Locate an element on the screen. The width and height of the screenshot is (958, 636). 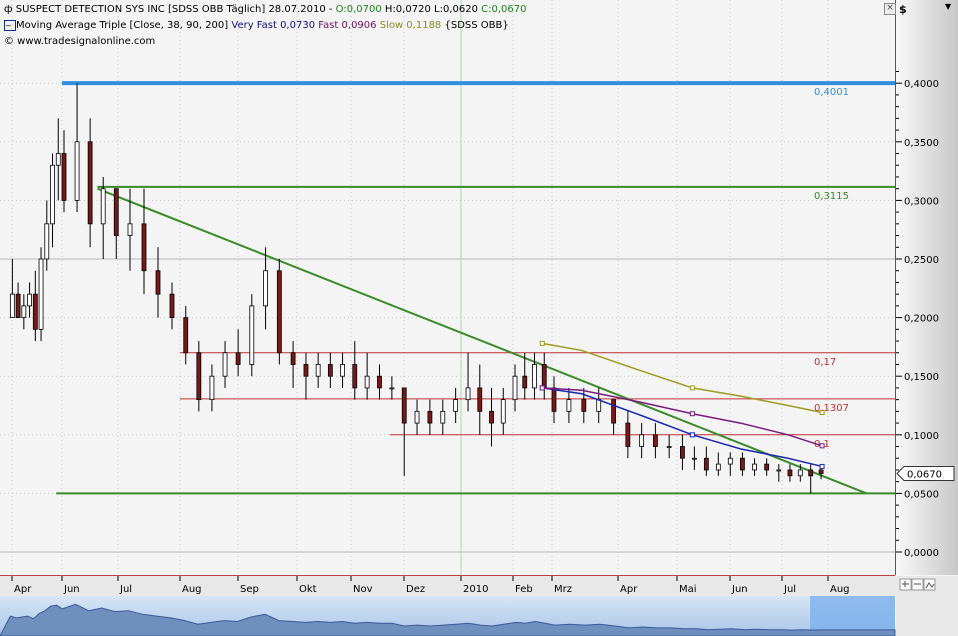
x-tick-label: Jul is located at coordinates (125, 589).